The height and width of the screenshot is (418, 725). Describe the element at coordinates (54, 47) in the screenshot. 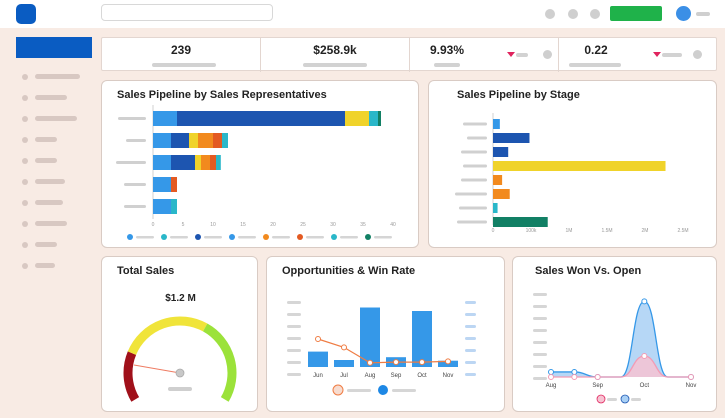

I see `sidebar-item-active` at that location.